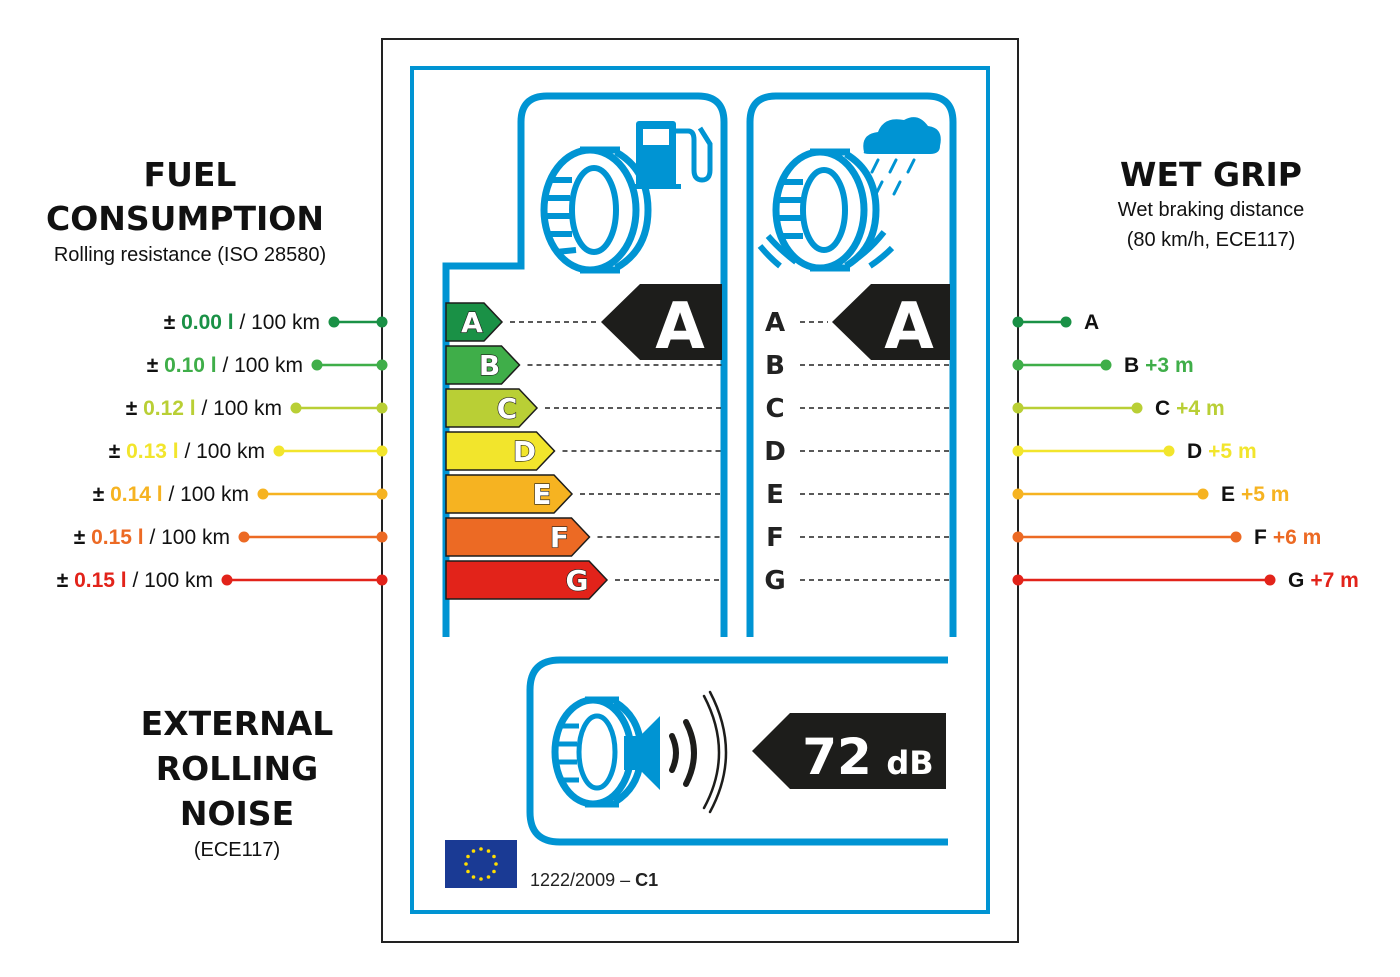  What do you see at coordinates (775, 323) in the screenshot?
I see `wet-grade-letter-a: A` at bounding box center [775, 323].